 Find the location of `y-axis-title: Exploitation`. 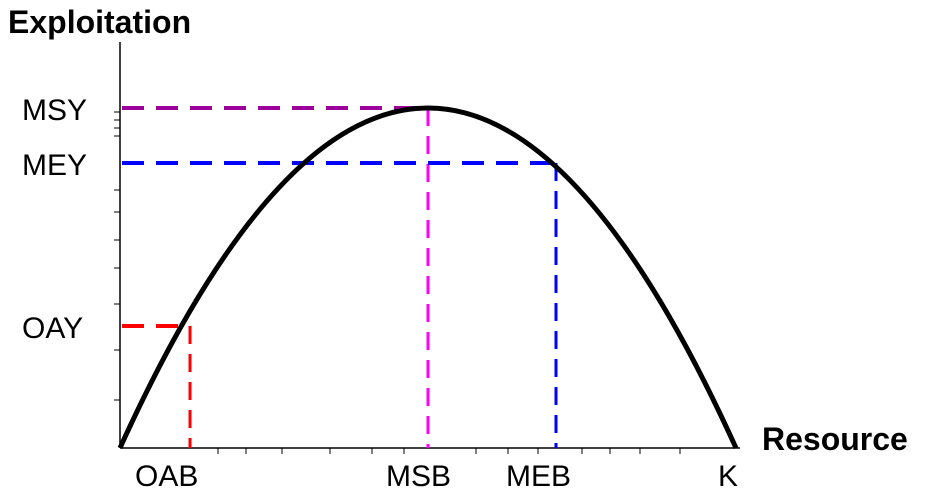

y-axis-title: Exploitation is located at coordinates (99, 22).